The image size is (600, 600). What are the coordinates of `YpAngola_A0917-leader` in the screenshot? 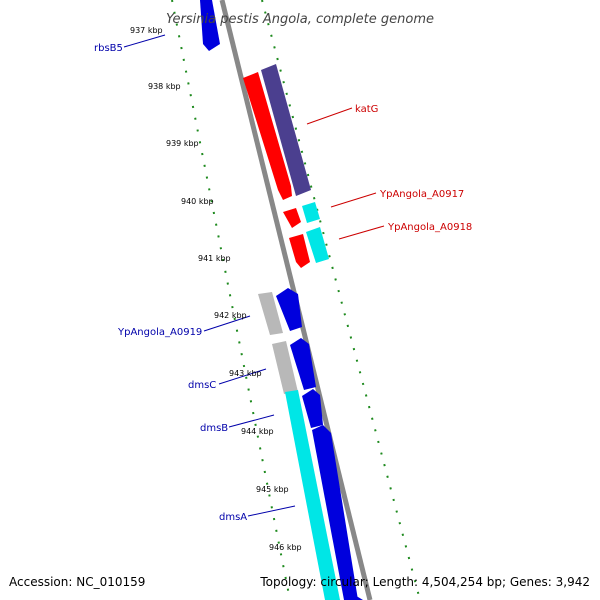 It's located at (353, 200).